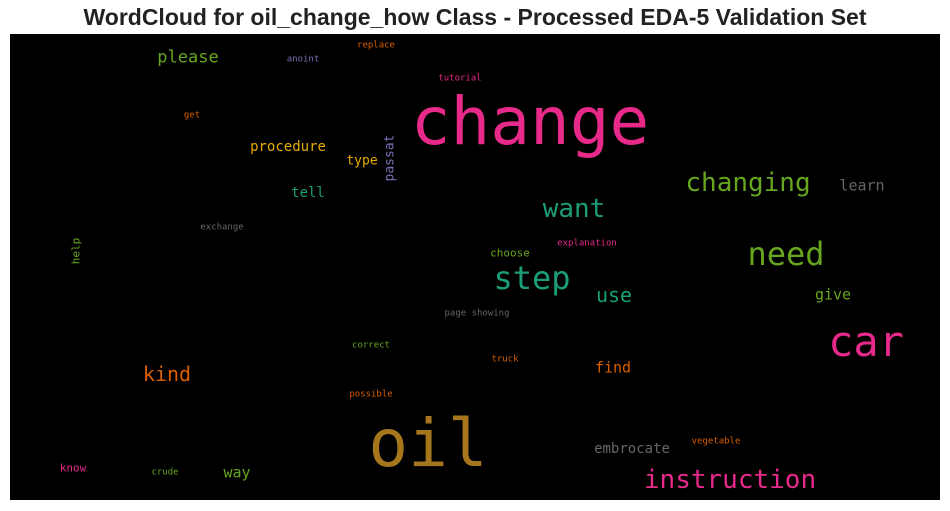 Image resolution: width=950 pixels, height=511 pixels. Describe the element at coordinates (862, 185) in the screenshot. I see `word-learn: learn` at that location.